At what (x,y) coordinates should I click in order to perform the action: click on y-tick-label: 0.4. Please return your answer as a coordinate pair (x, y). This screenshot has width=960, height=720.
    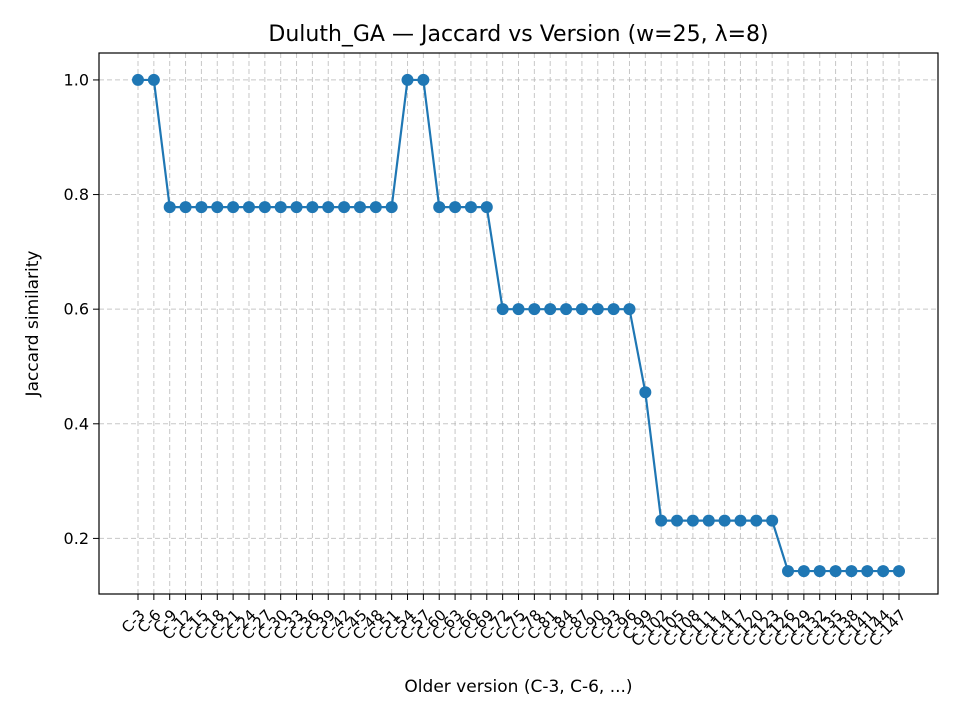
    Looking at the image, I should click on (76, 423).